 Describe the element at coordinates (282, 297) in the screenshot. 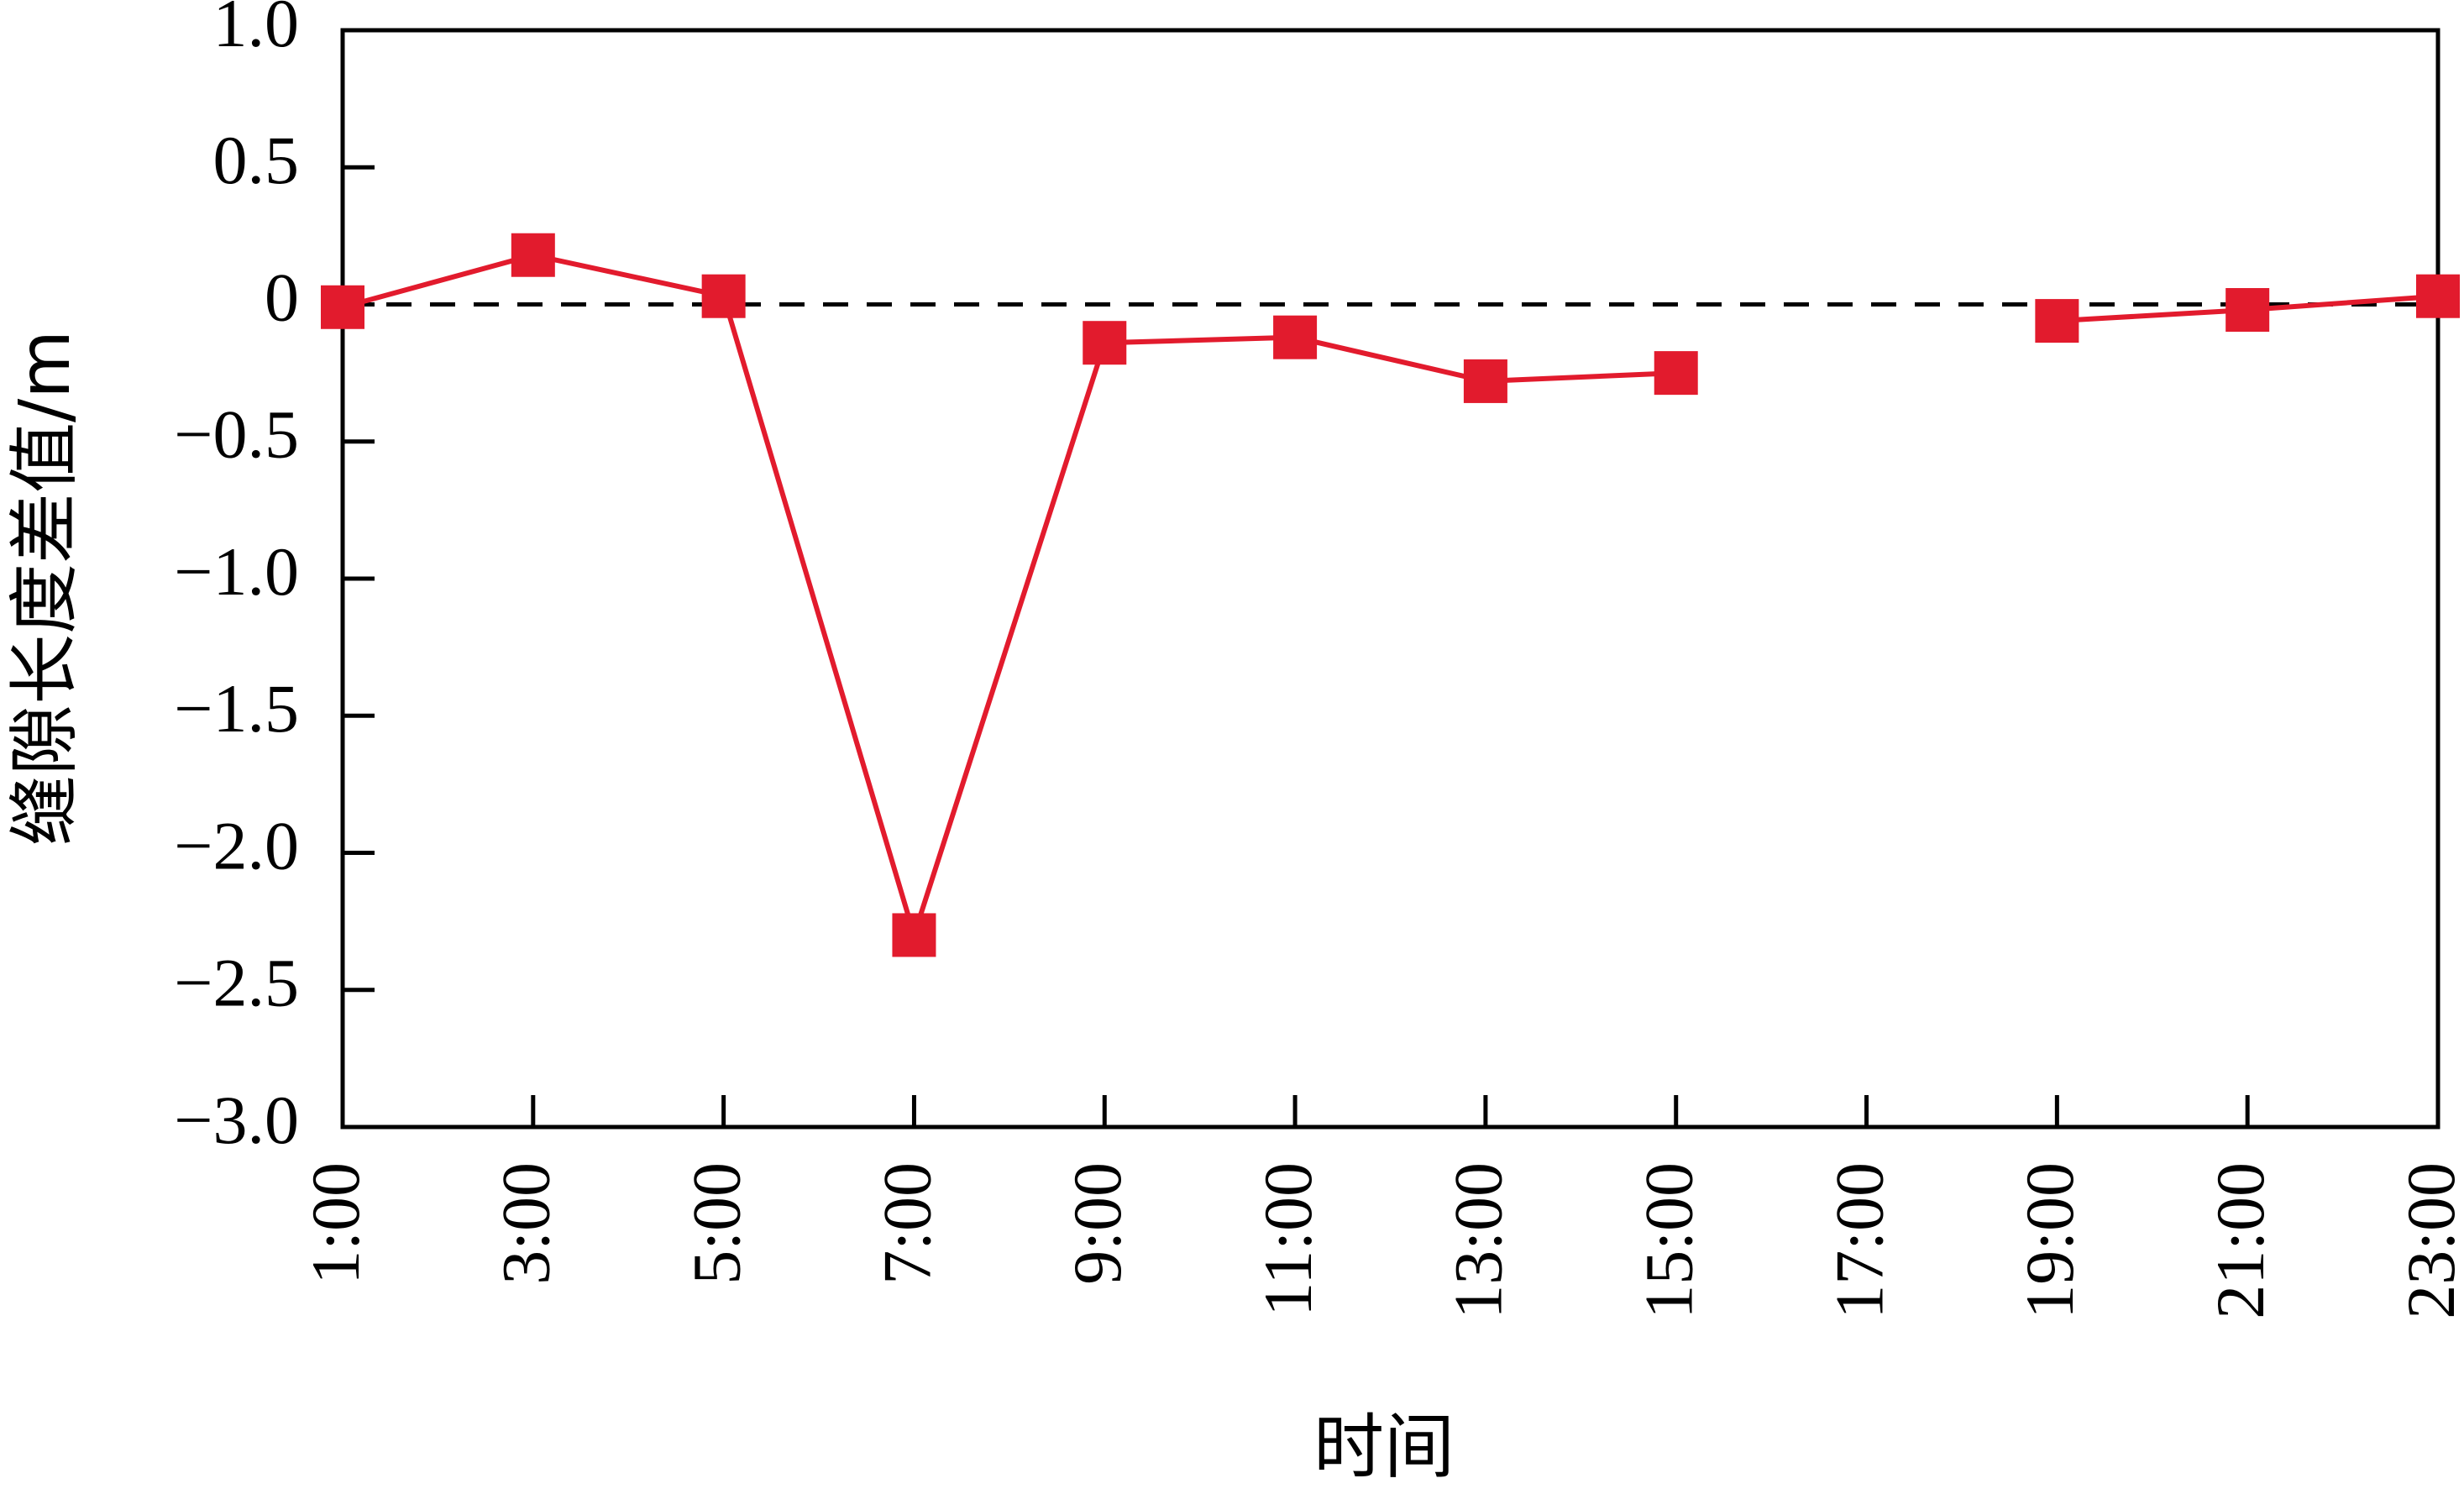

I see `y-tick-label: 0` at that location.